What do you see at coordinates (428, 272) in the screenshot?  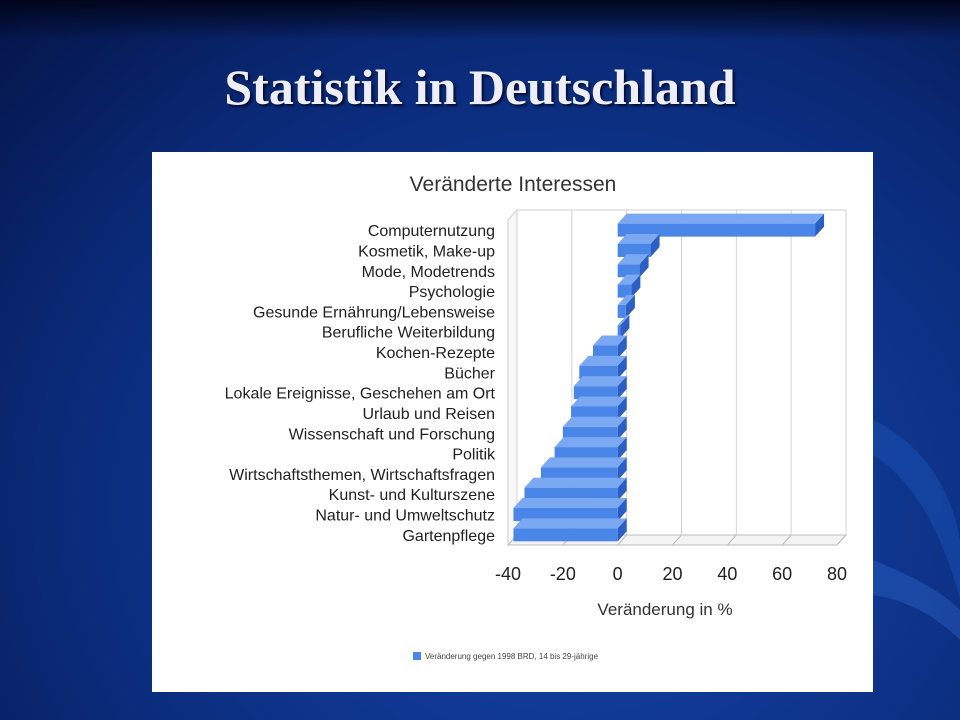 I see `category-label: Mode, Modetrends` at bounding box center [428, 272].